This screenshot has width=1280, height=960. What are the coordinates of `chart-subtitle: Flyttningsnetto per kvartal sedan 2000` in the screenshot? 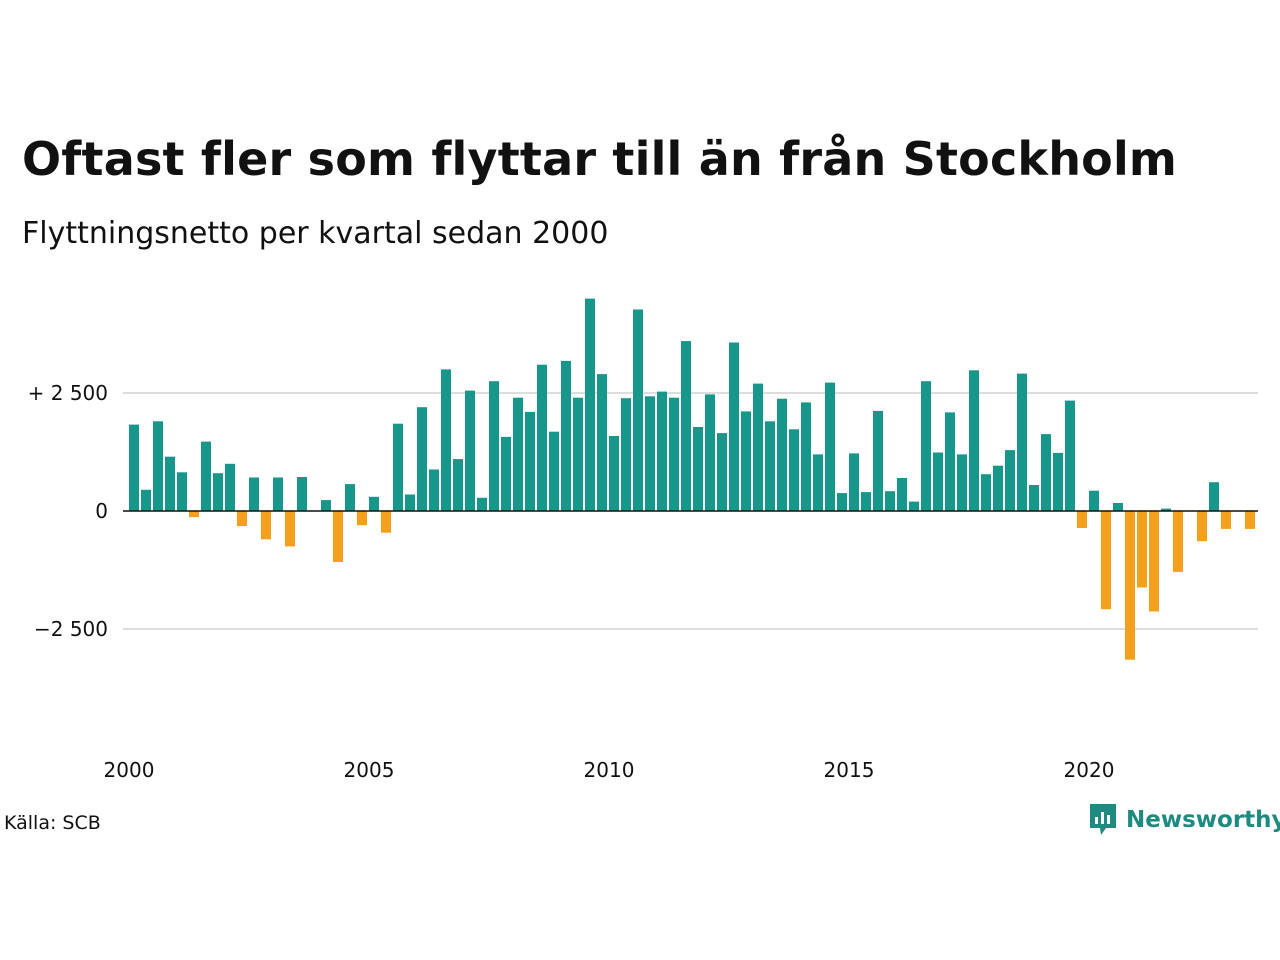 It's located at (315, 233).